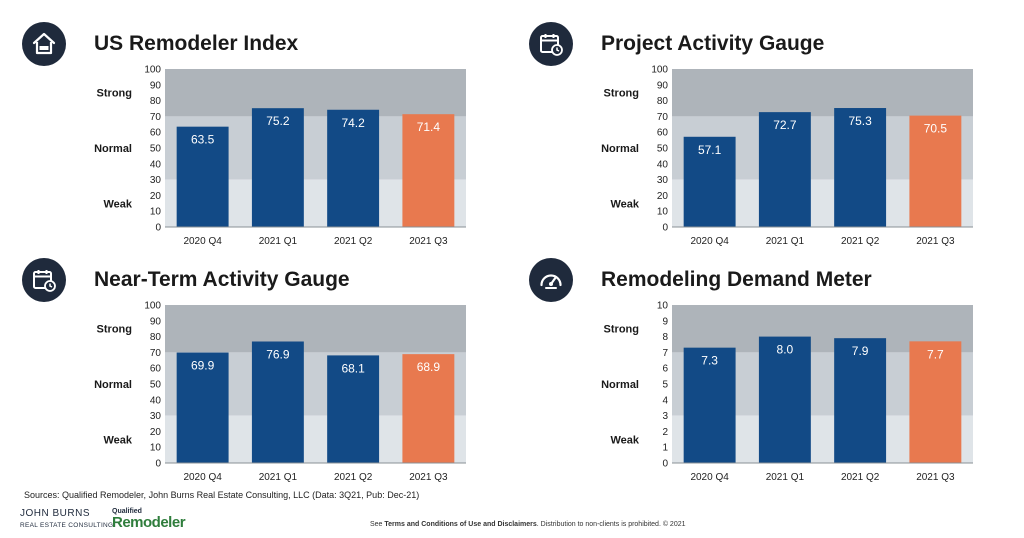 This screenshot has width=1024, height=538. What do you see at coordinates (936, 129) in the screenshot?
I see `bar-value-label: 70.5` at bounding box center [936, 129].